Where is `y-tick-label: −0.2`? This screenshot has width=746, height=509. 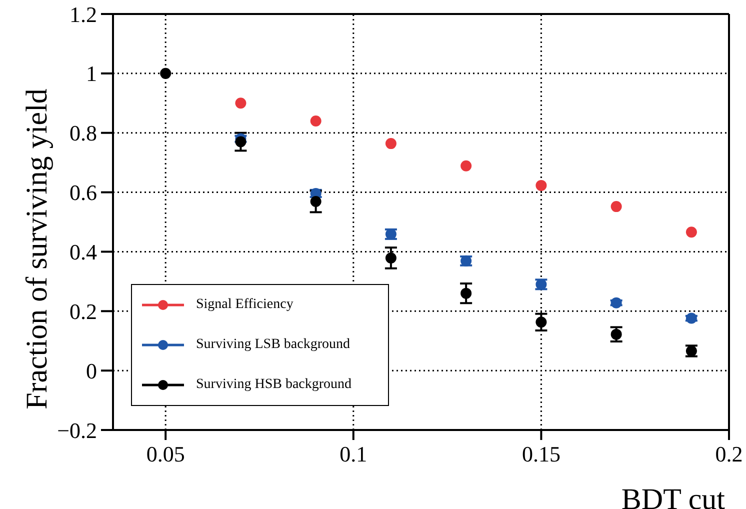
y-tick-label: −0.2 is located at coordinates (77, 430).